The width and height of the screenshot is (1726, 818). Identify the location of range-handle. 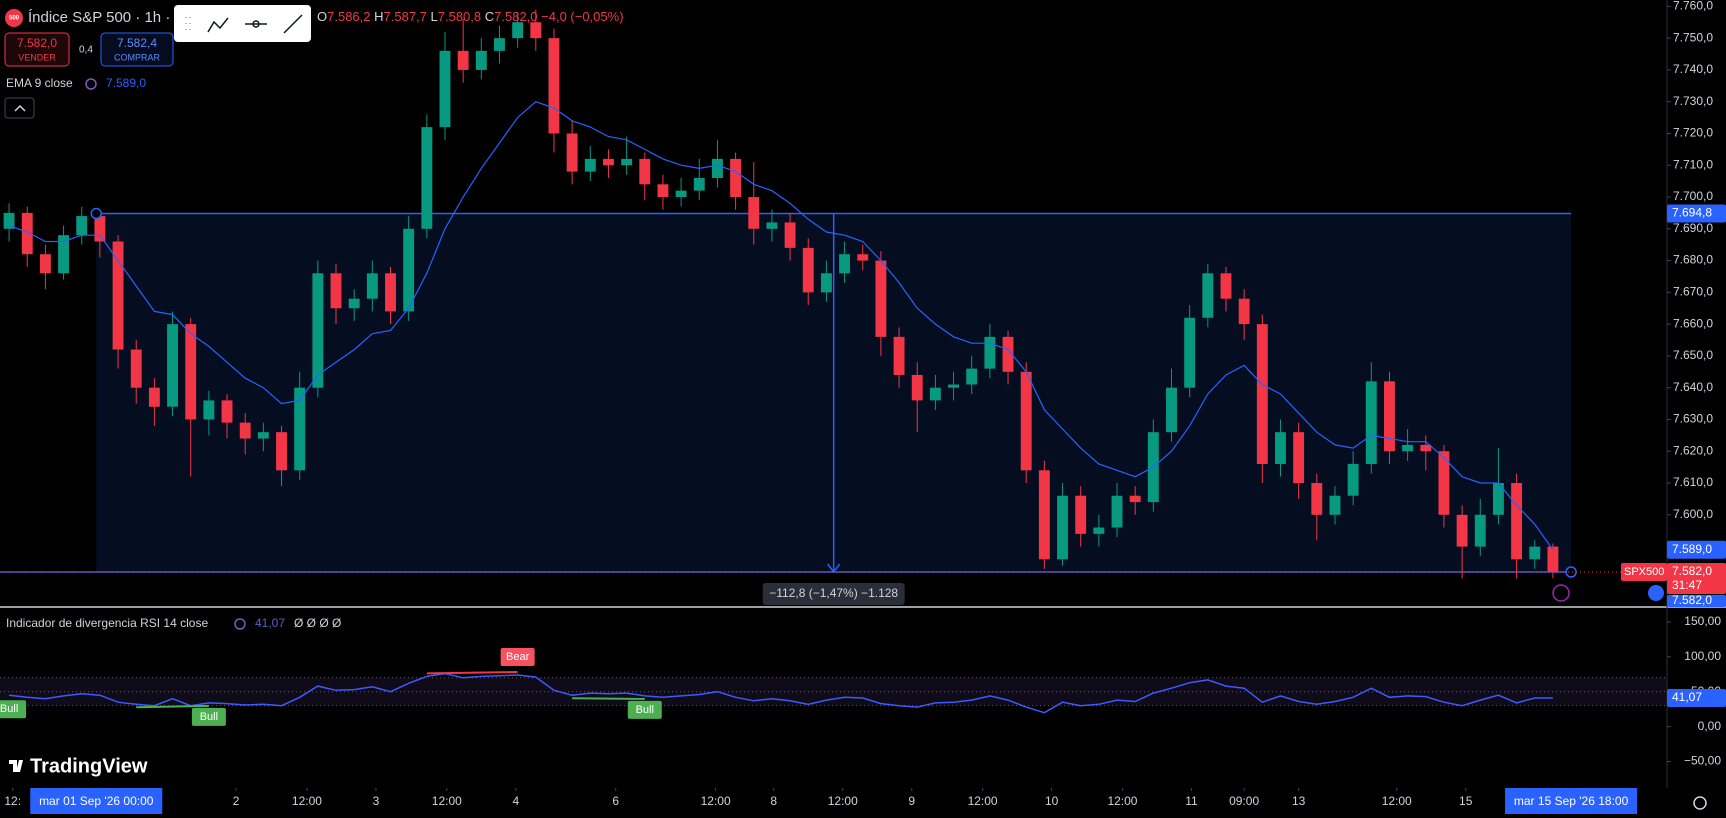
(96, 213).